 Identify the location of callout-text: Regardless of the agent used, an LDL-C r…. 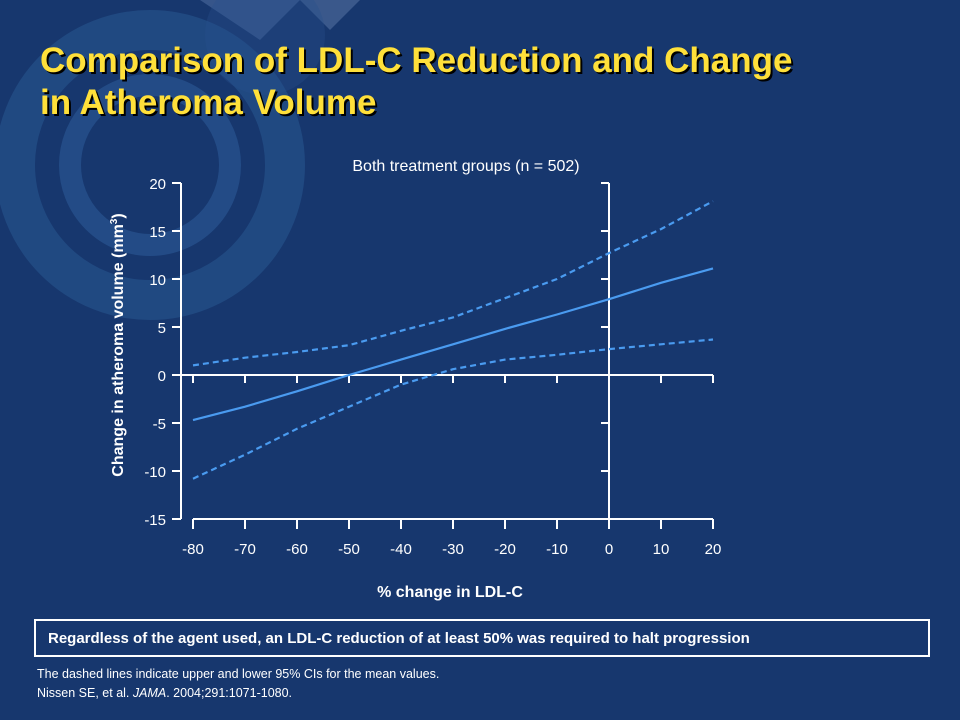
(399, 638).